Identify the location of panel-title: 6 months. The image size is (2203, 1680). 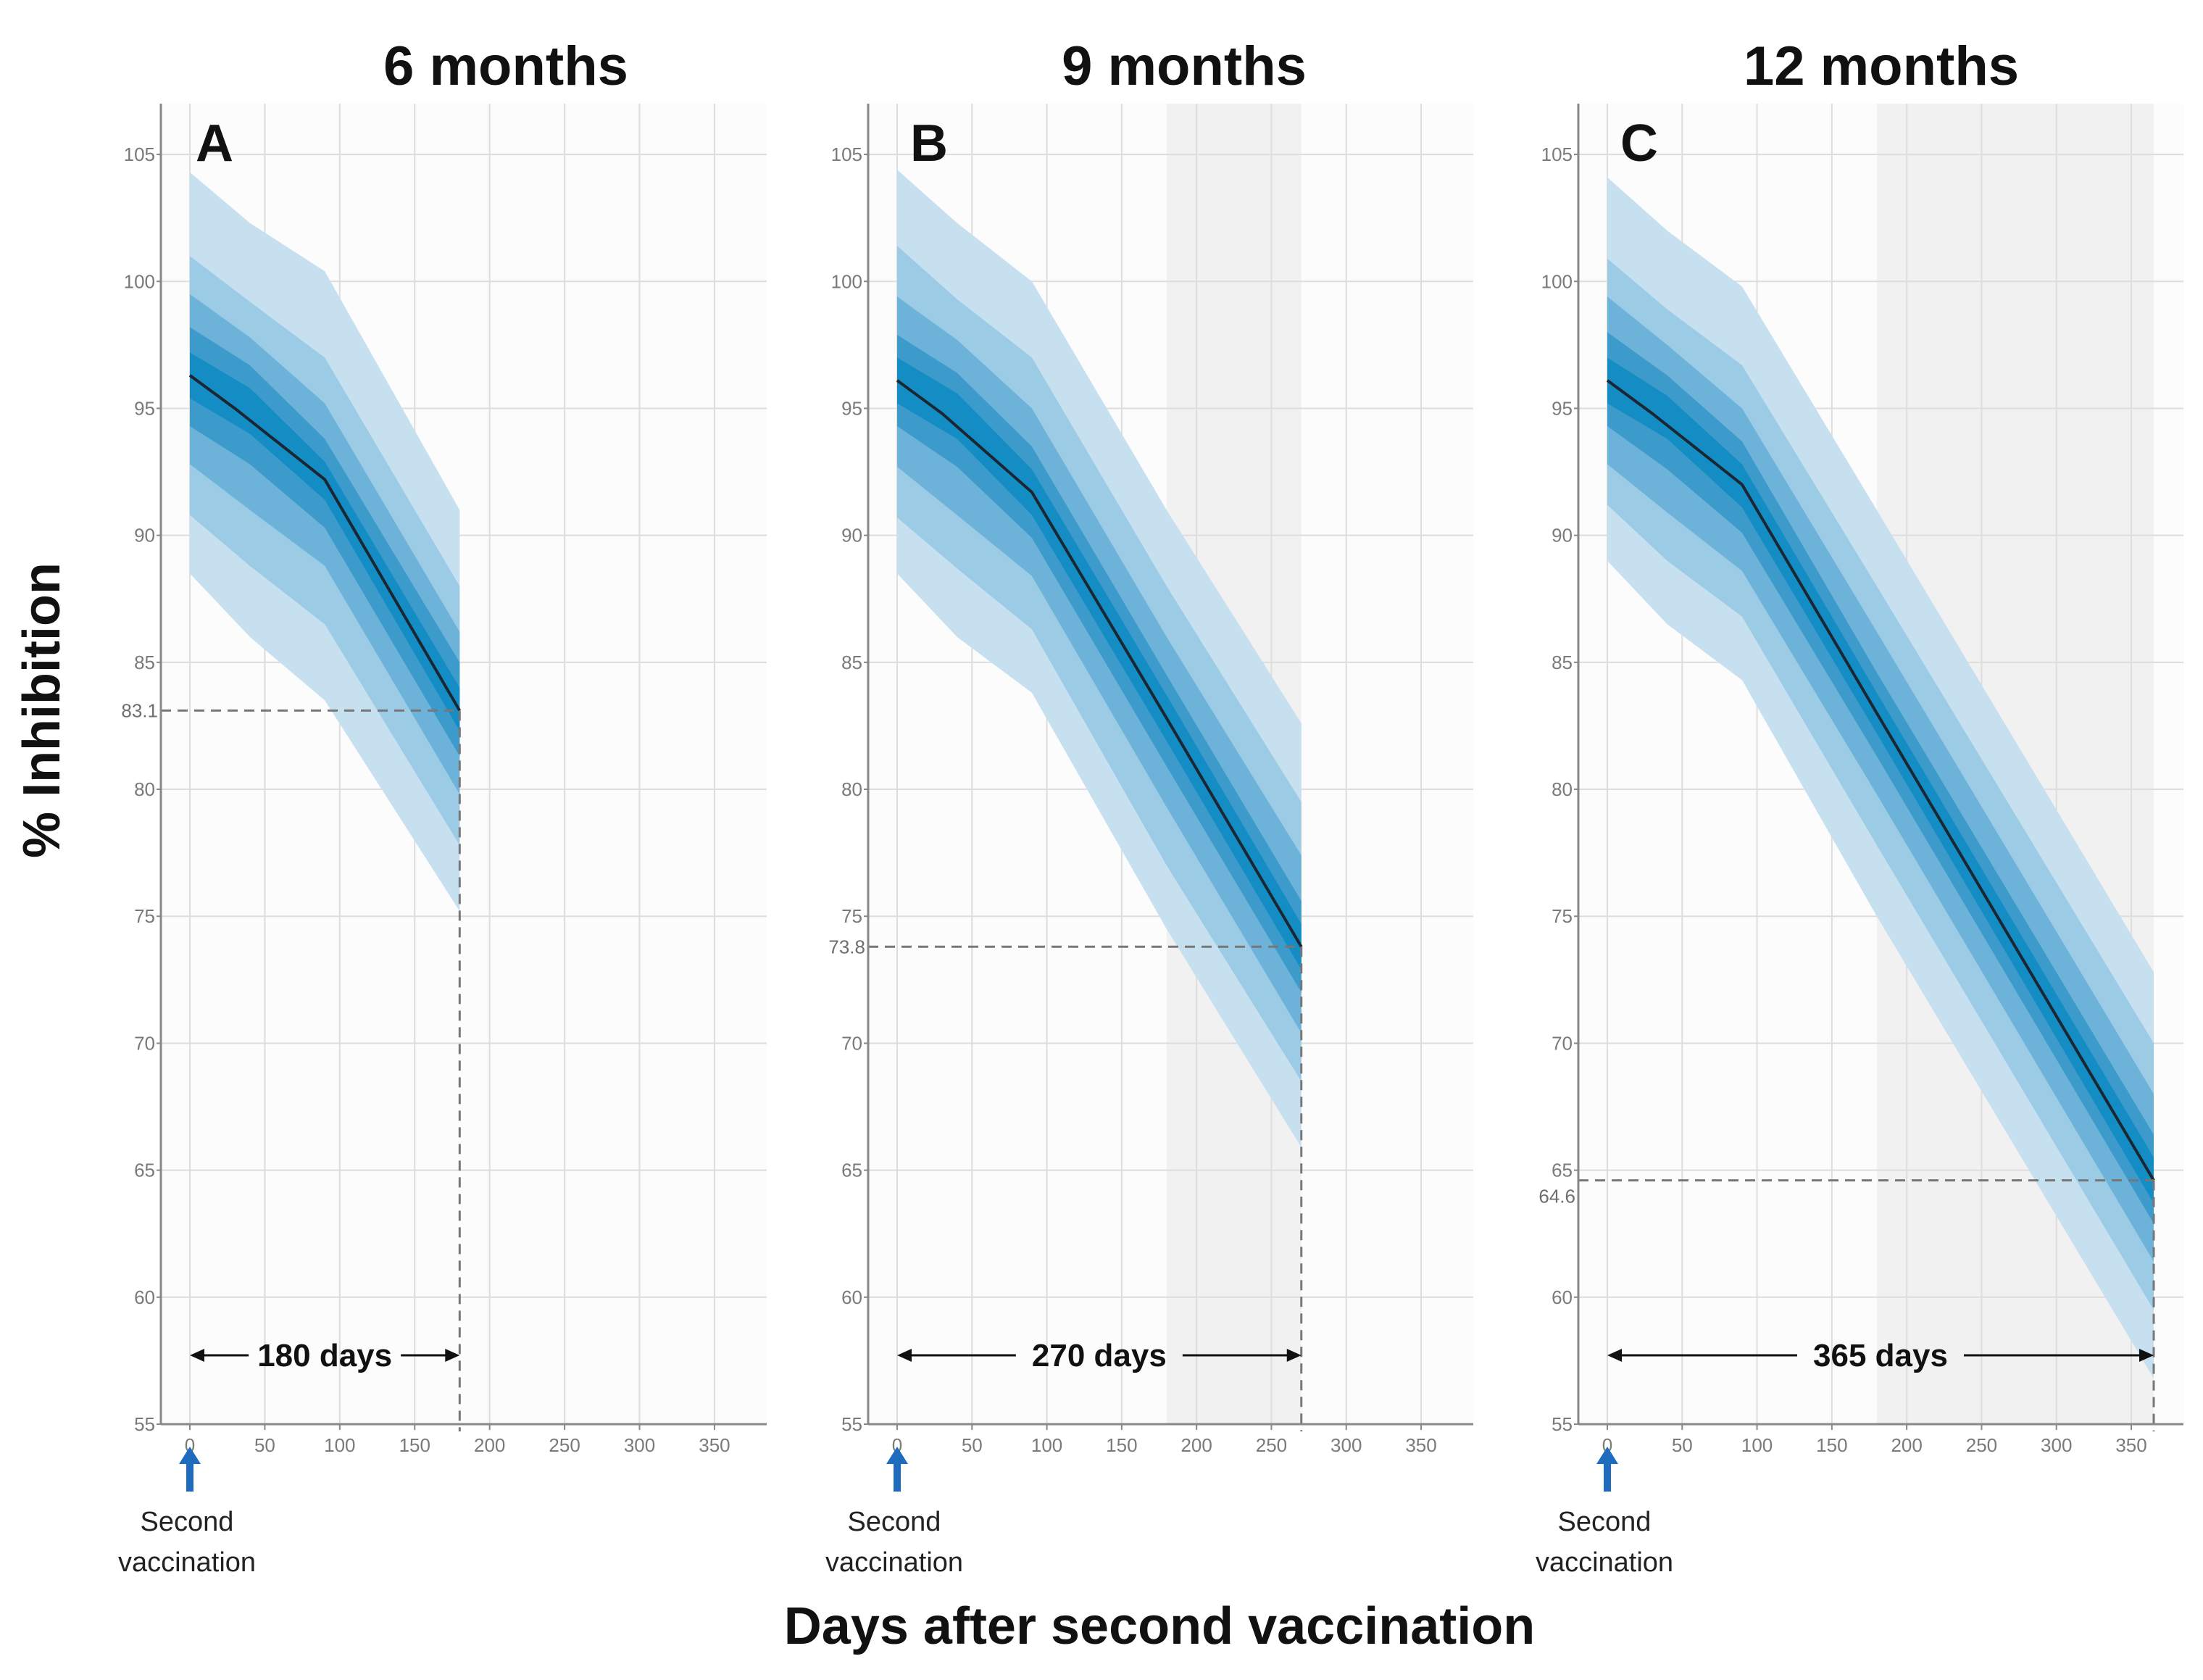
(505, 66).